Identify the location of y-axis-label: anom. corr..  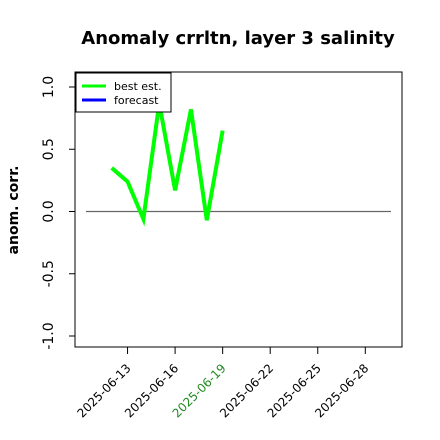
(14, 210).